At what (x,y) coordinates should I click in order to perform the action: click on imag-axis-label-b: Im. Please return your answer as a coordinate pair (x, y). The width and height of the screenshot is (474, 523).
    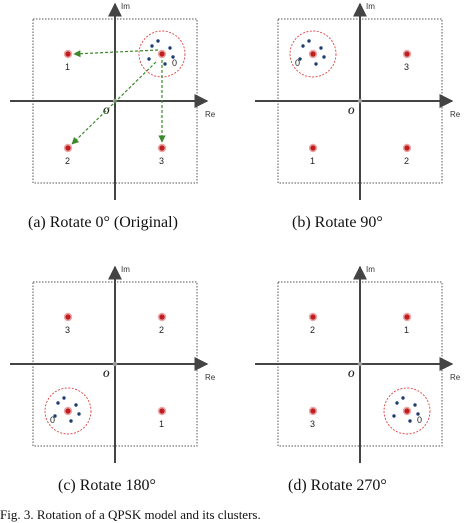
    Looking at the image, I should click on (370, 6).